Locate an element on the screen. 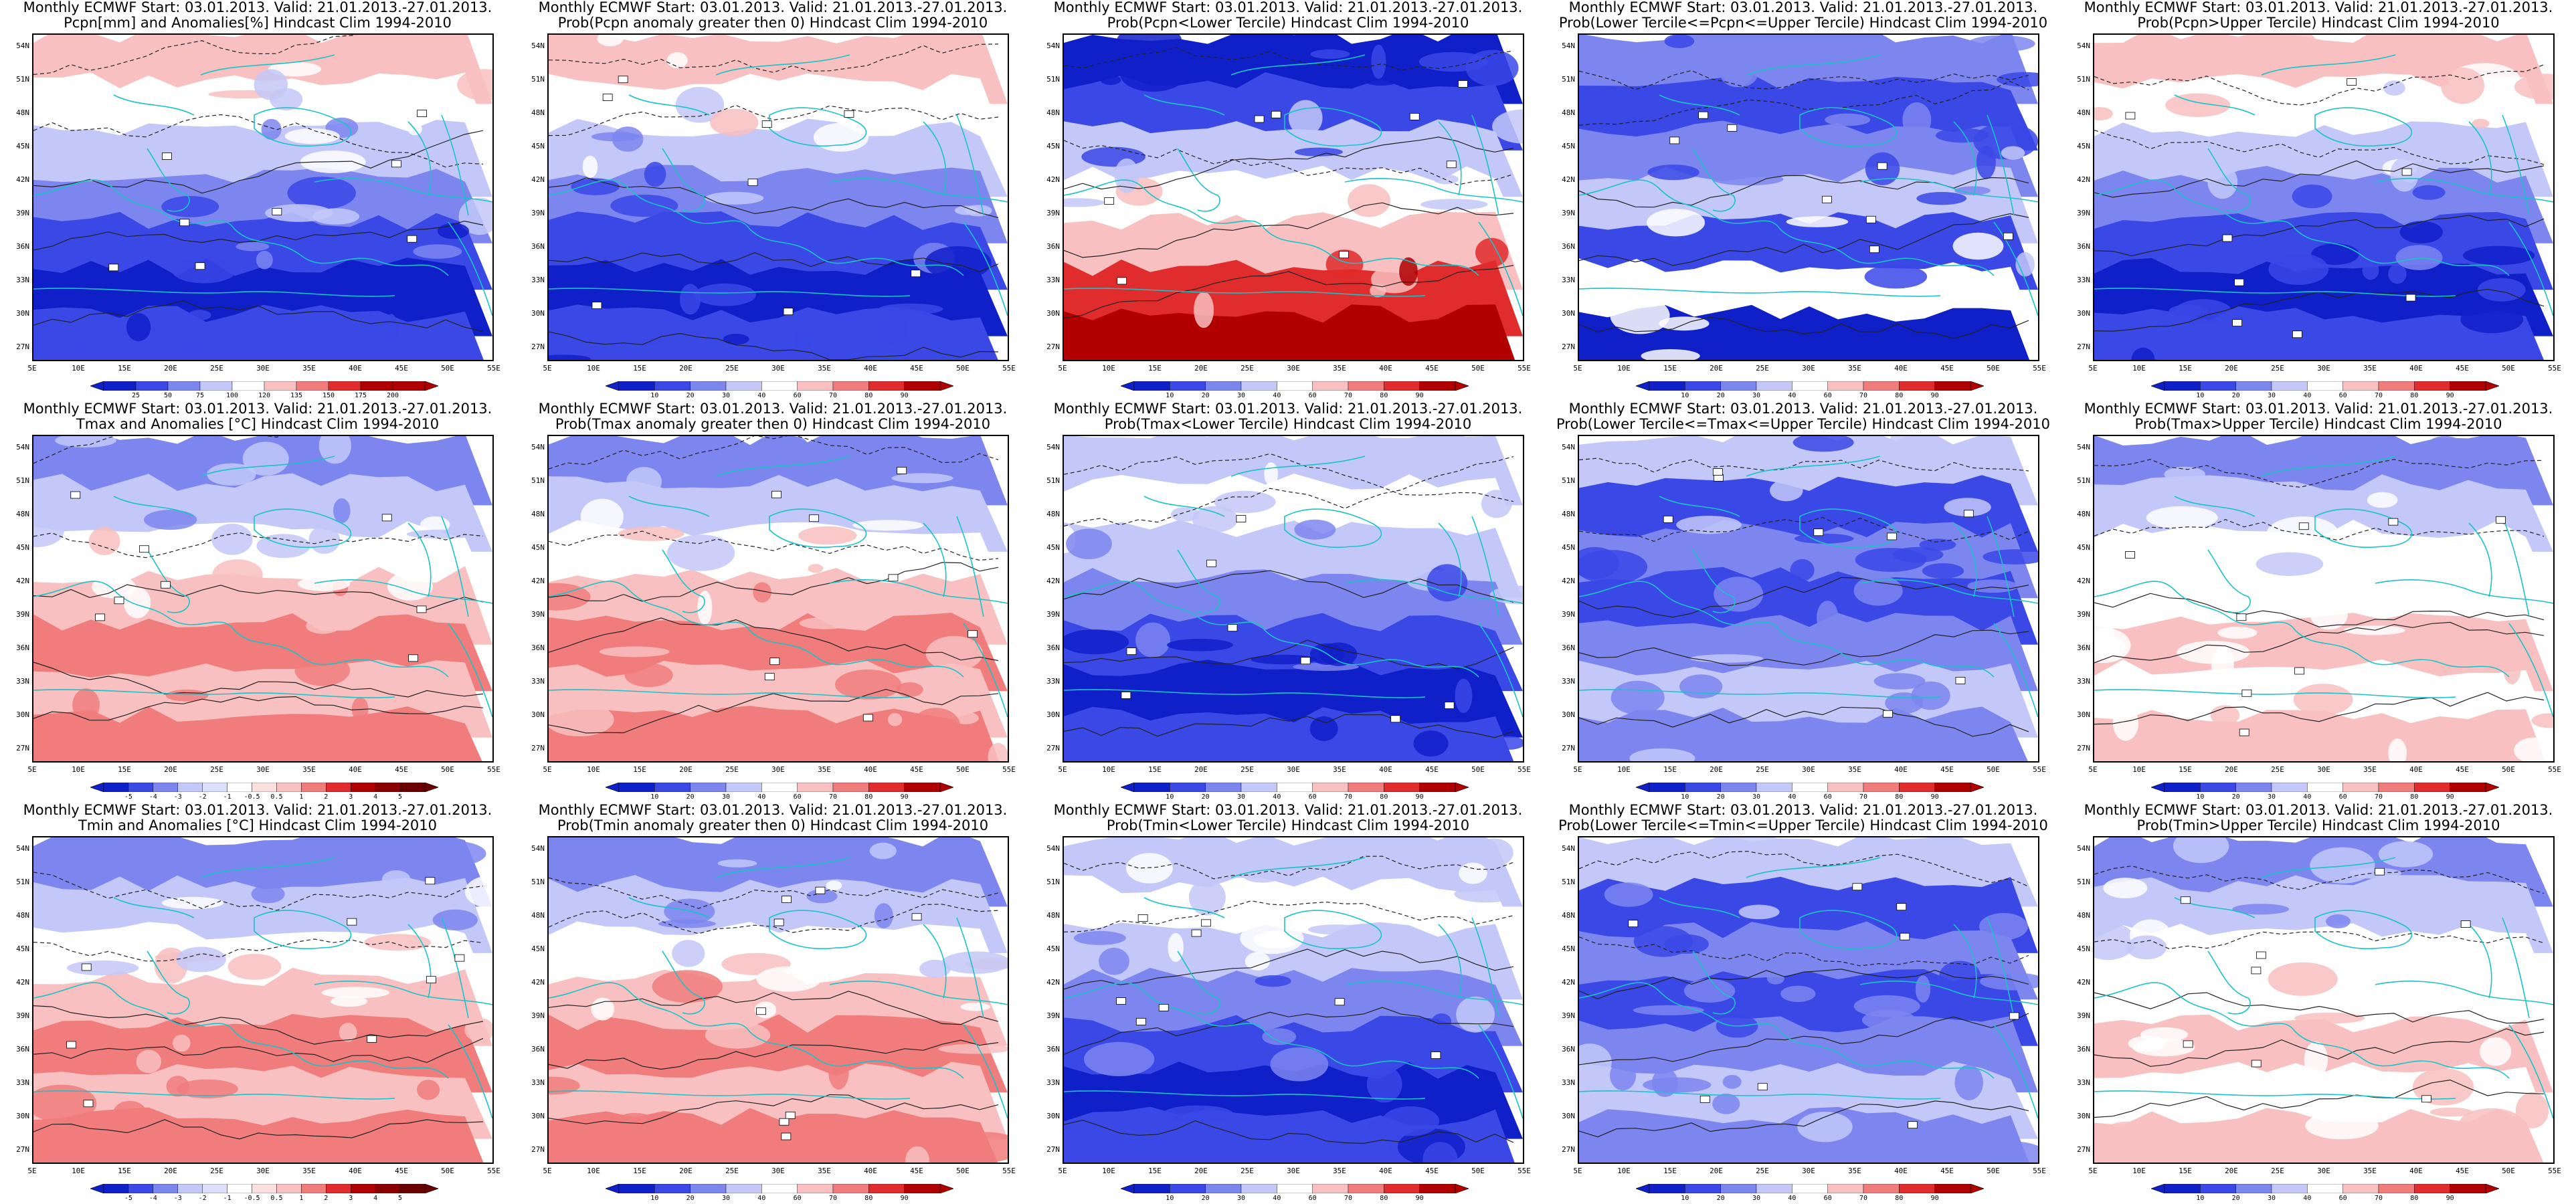 This screenshot has height=1204, width=2576. longitude-label: 20E is located at coordinates (2231, 769).